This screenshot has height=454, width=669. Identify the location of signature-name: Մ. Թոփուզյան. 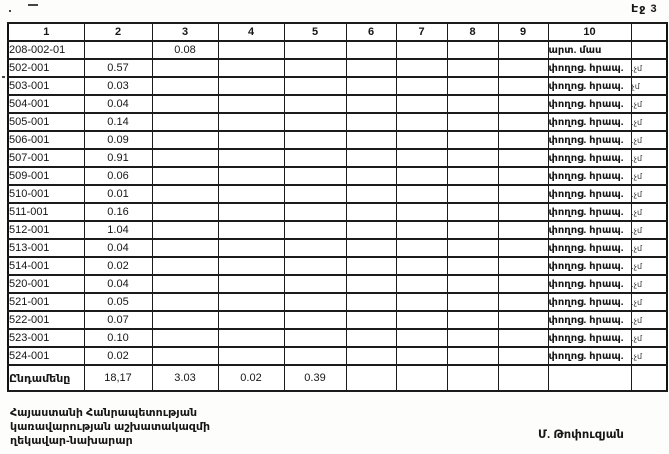
(581, 435).